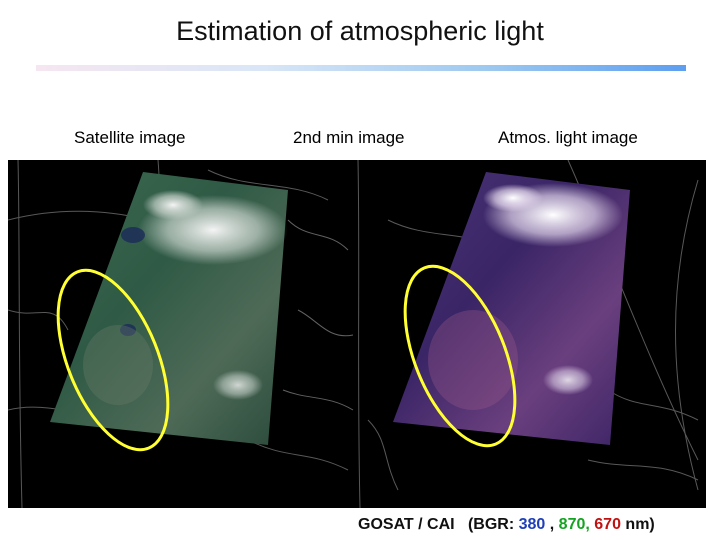 The image size is (720, 540). Describe the element at coordinates (552, 524) in the screenshot. I see `caption-sep: ,` at that location.